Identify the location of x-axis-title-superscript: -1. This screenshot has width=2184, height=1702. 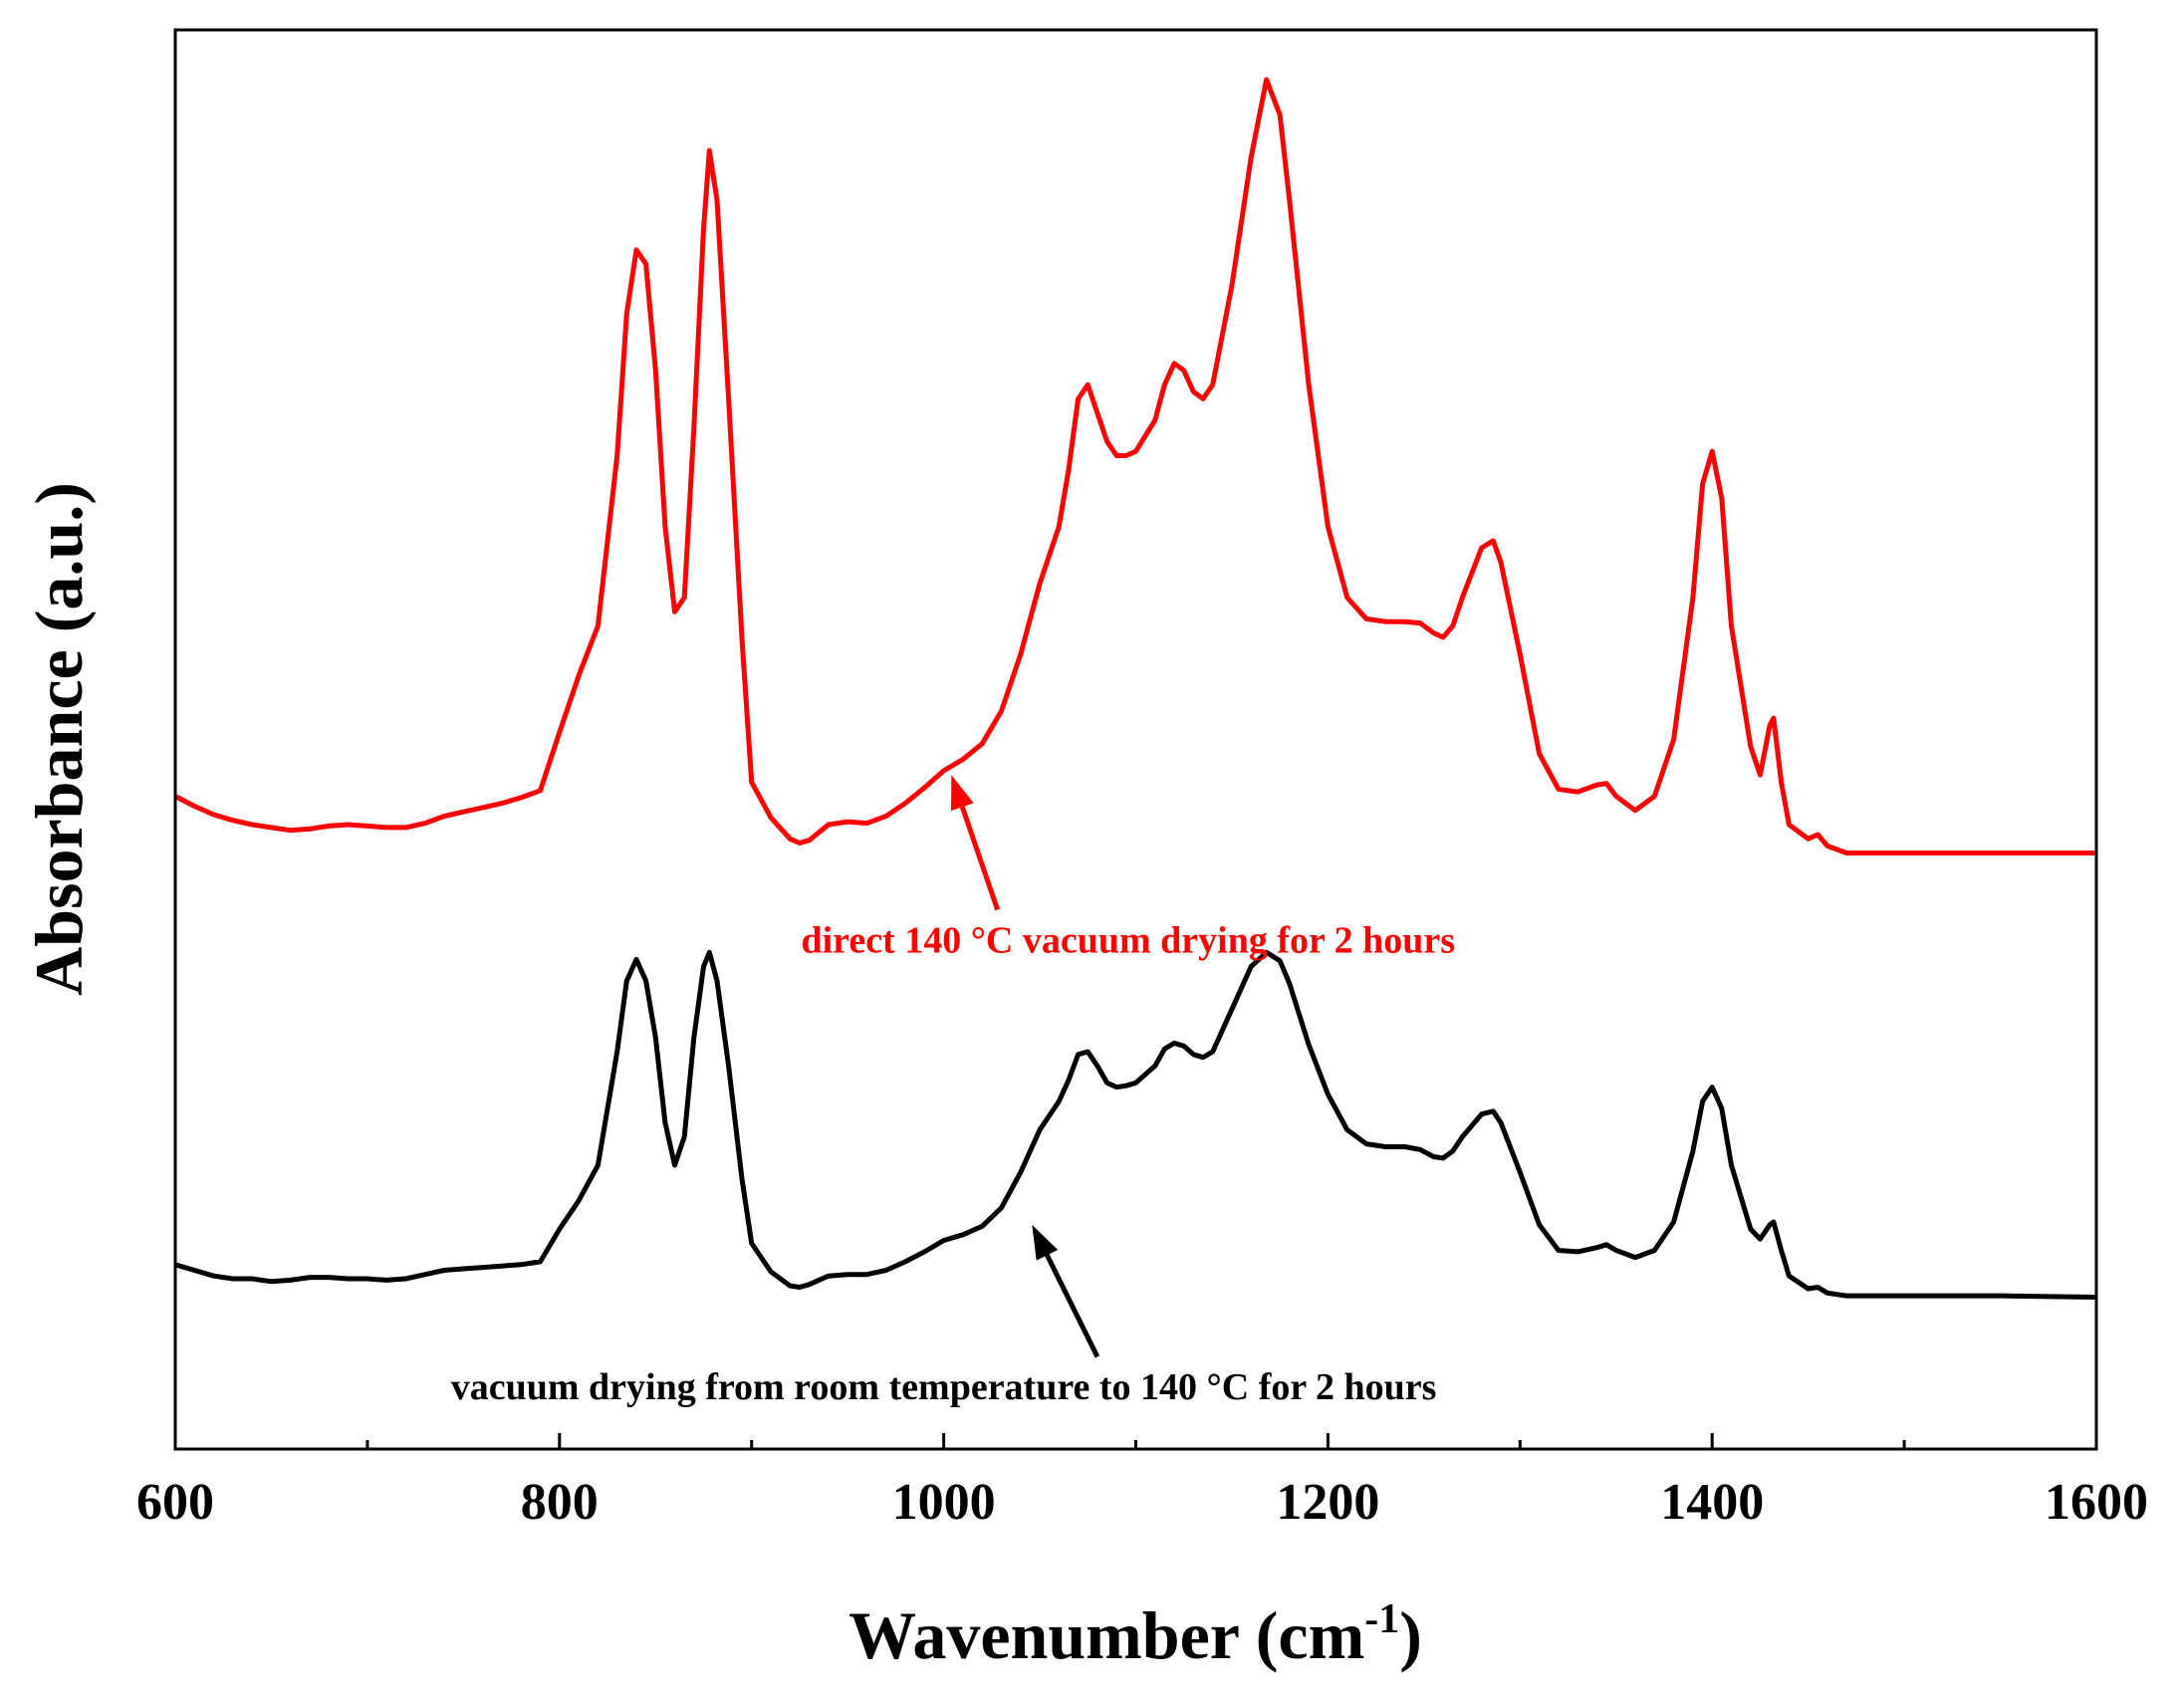
(1381, 1619).